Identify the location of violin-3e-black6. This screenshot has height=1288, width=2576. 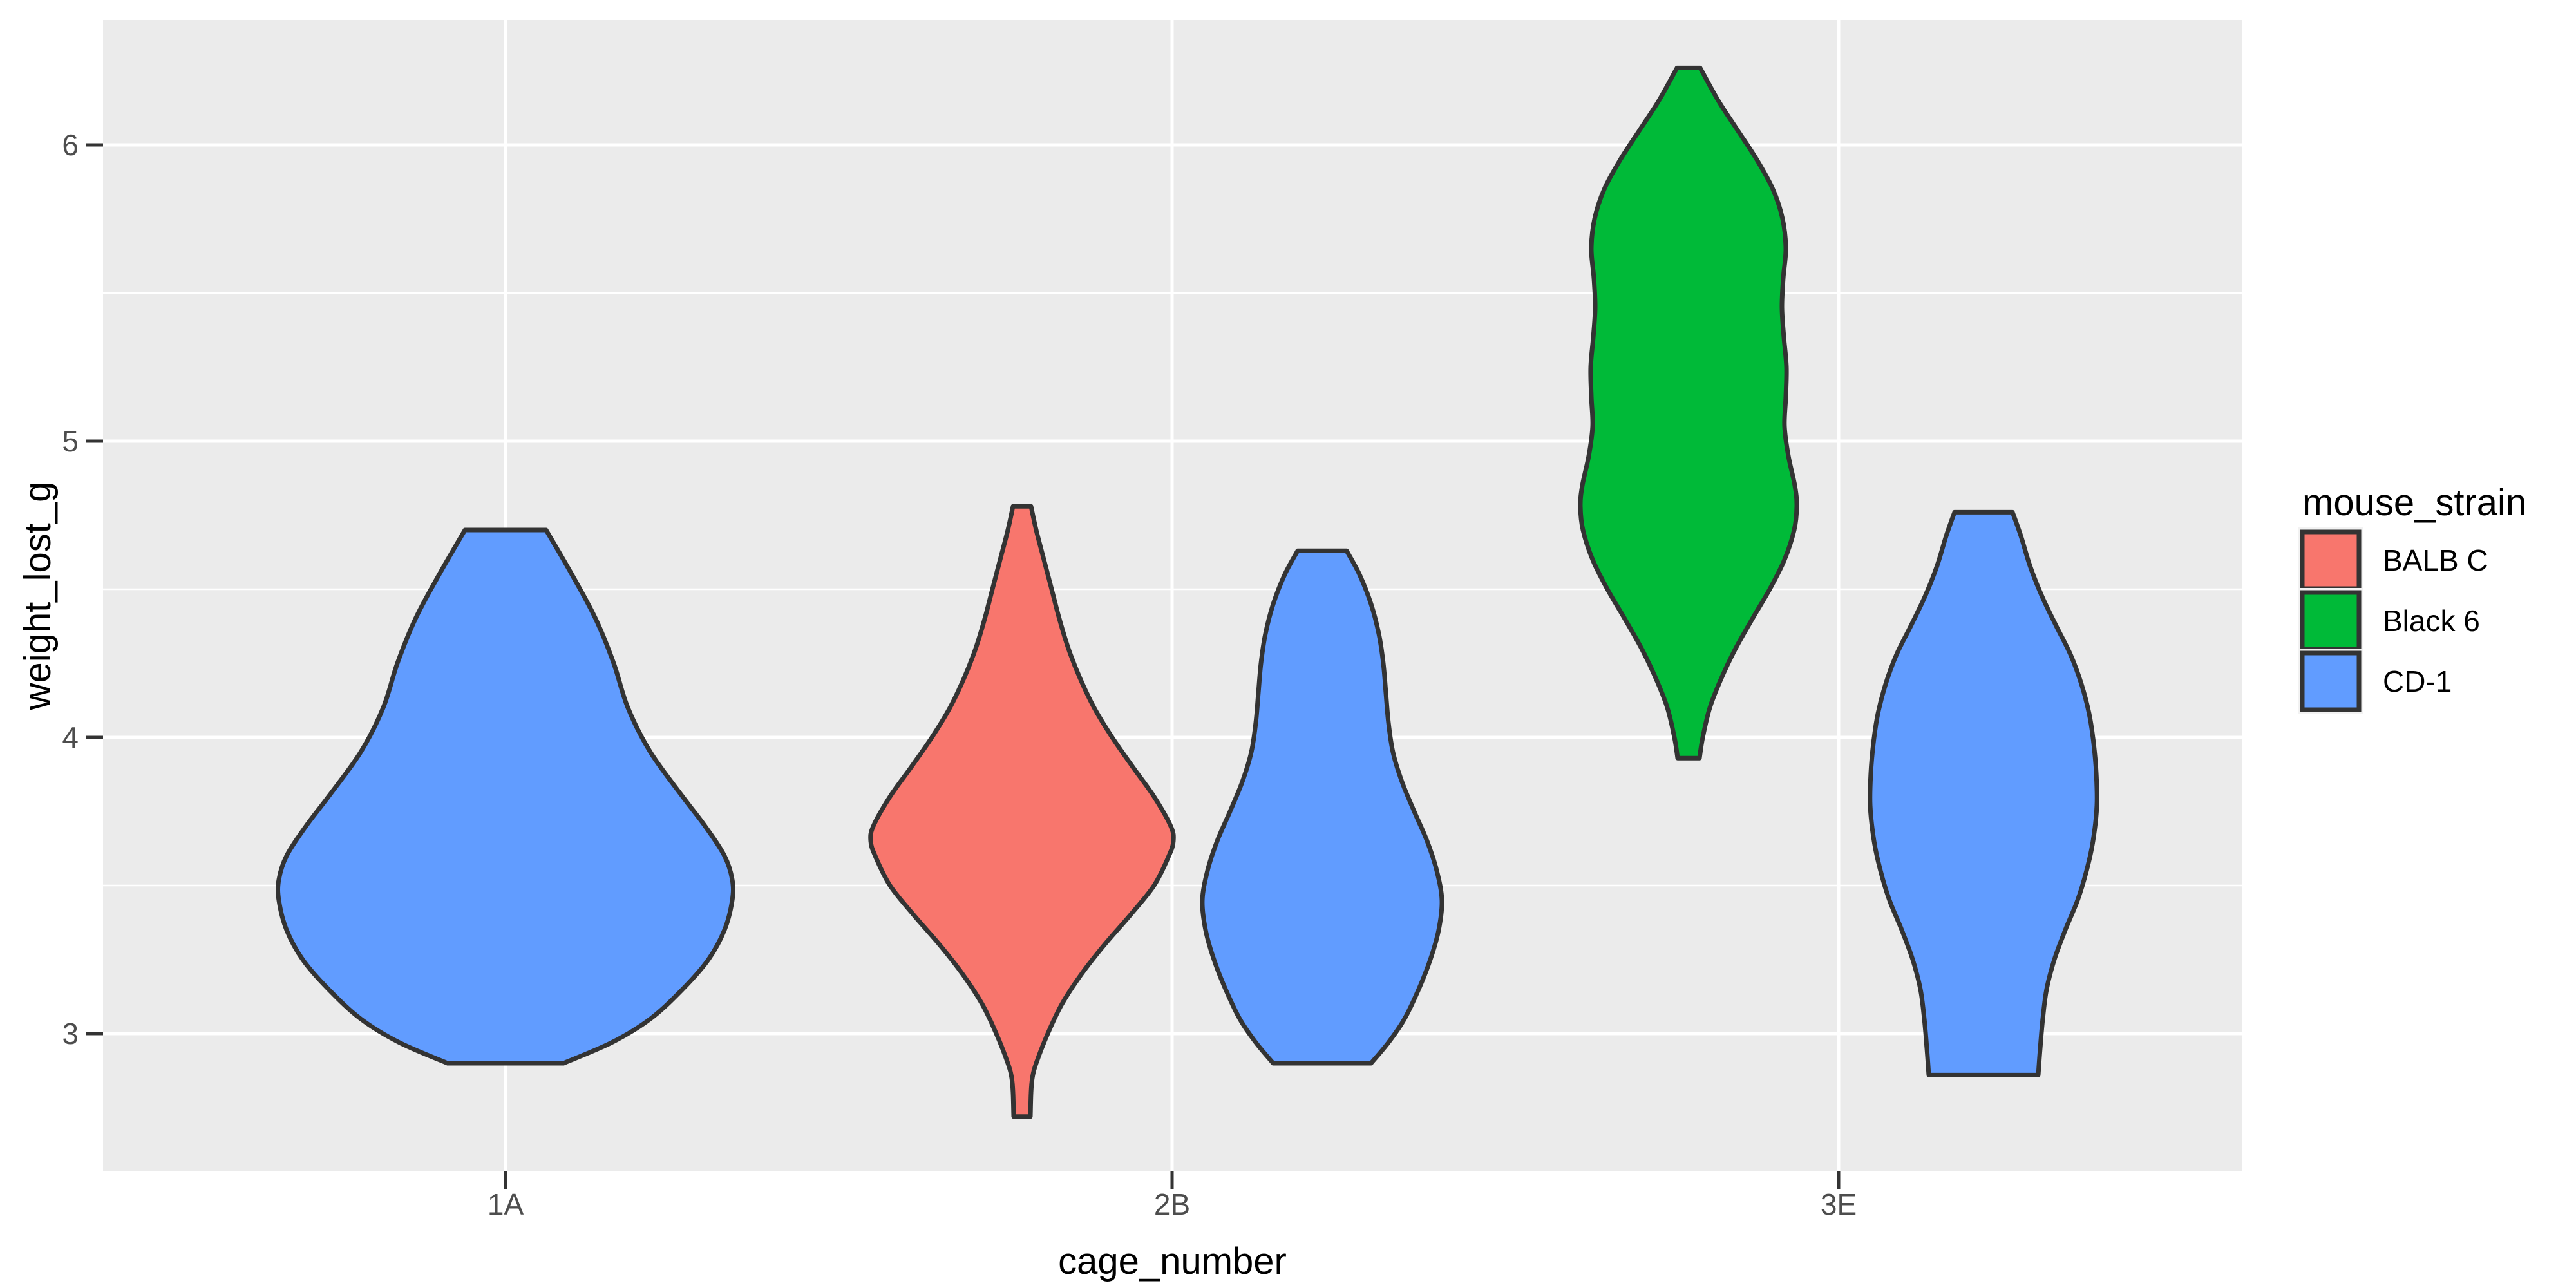
(1688, 413).